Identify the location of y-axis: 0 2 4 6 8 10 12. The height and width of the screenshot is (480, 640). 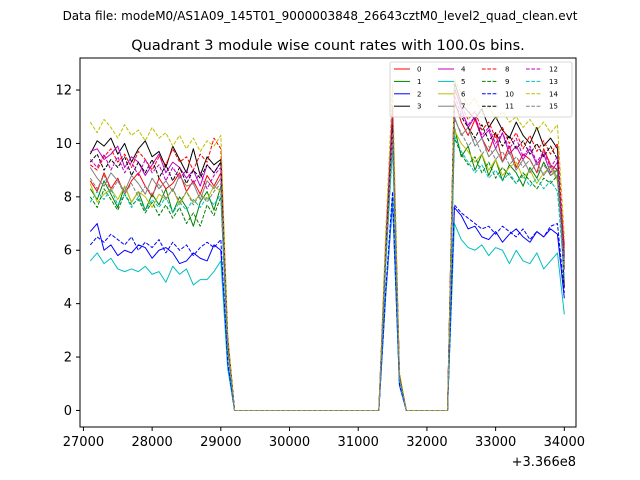
(67, 251).